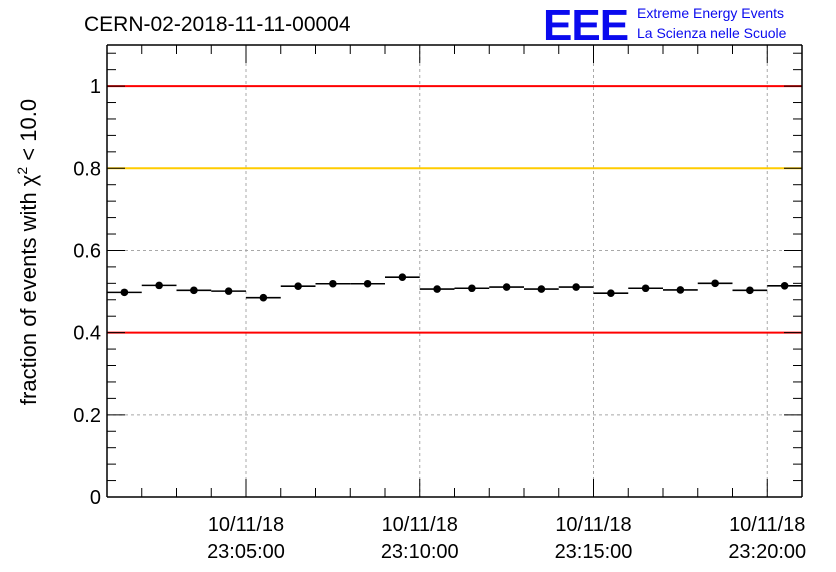 The height and width of the screenshot is (572, 836). I want to click on y-tick-label: 1, so click(95, 87).